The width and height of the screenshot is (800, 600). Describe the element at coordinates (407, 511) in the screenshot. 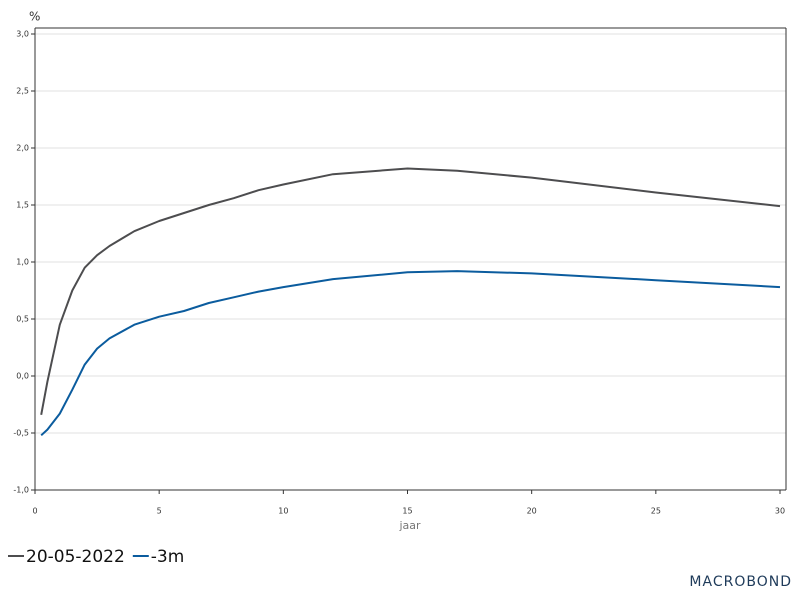

I see `x-tick-label: 15` at that location.